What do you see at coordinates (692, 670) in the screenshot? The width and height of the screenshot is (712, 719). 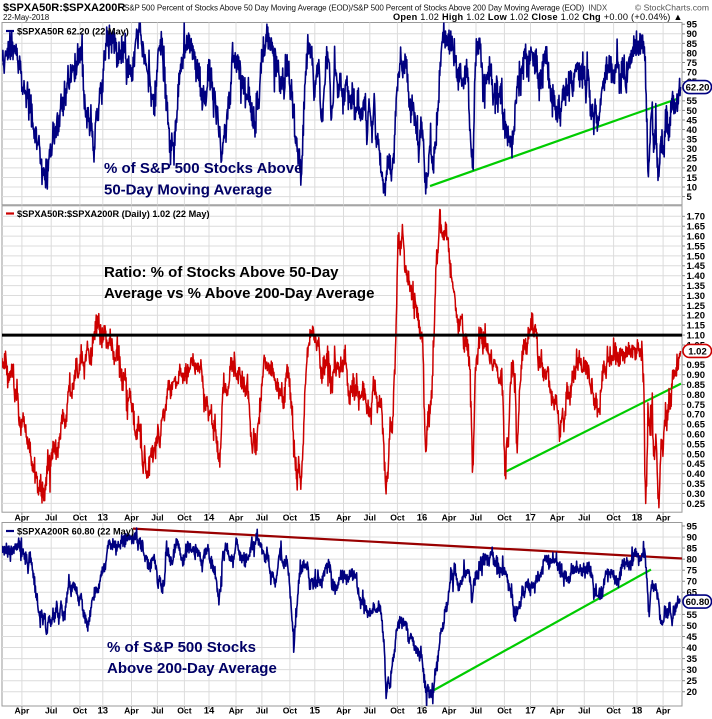 I see `svg-text: 30` at bounding box center [692, 670].